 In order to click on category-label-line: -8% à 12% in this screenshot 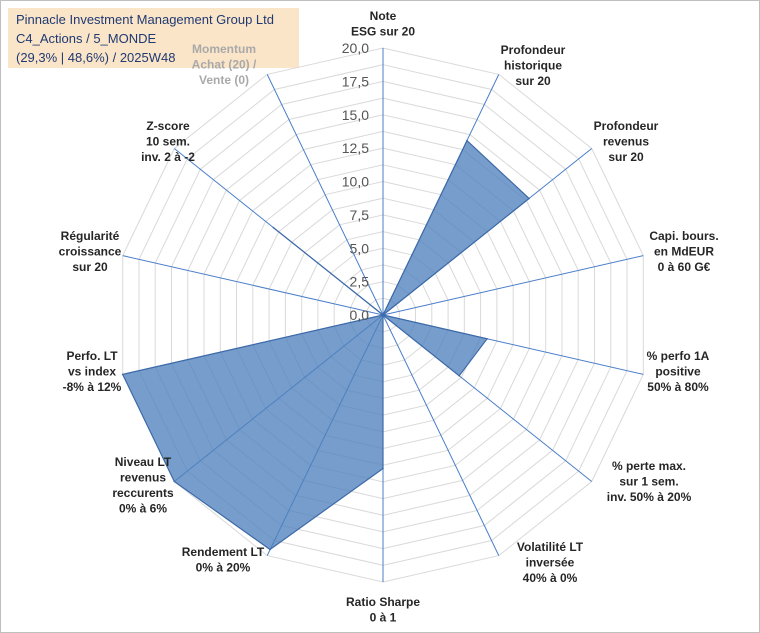, I will do `click(92, 387)`.